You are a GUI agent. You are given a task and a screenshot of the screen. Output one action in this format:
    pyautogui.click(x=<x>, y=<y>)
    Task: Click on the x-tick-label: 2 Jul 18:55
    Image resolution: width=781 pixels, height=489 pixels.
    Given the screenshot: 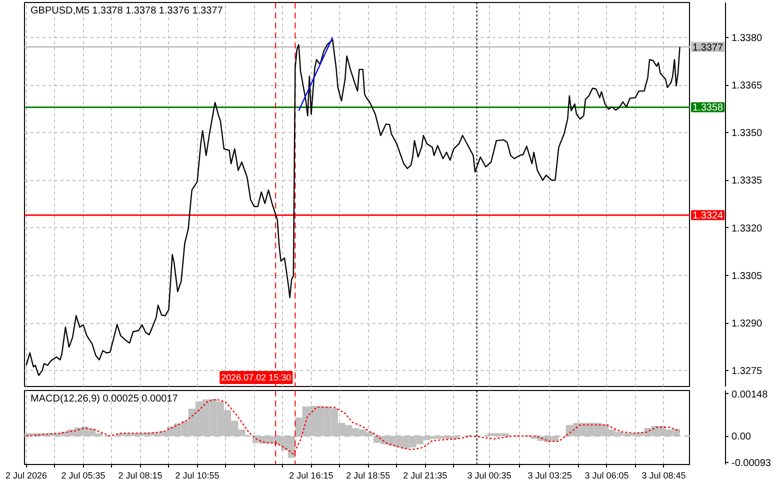 What is the action you would take?
    pyautogui.click(x=368, y=475)
    